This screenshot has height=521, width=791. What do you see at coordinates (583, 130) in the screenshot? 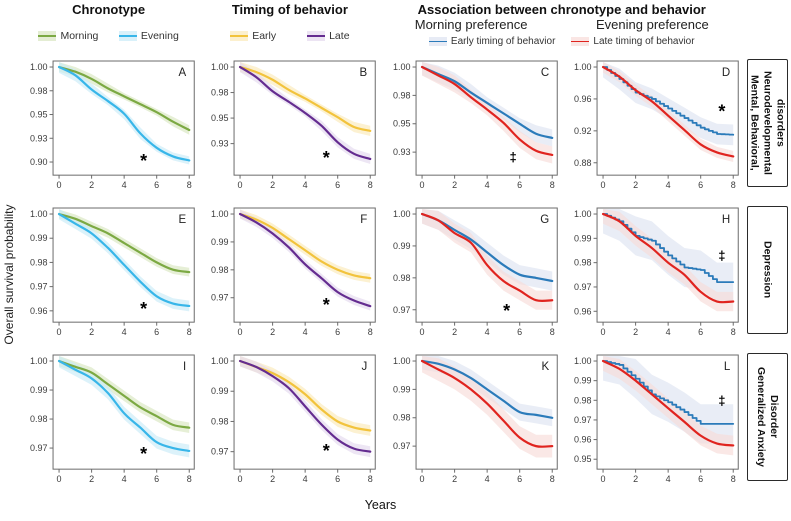
I see `svg-text: 0.92` at bounding box center [583, 130].